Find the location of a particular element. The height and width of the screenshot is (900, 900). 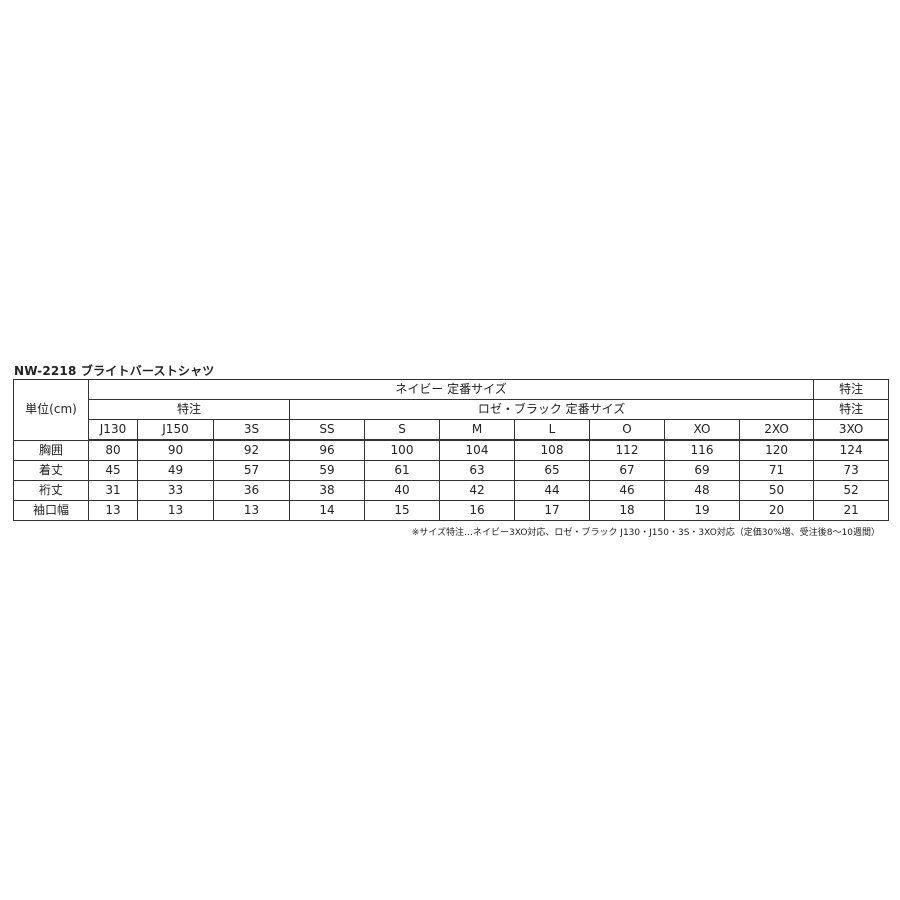

cell-value: 31 is located at coordinates (113, 490).